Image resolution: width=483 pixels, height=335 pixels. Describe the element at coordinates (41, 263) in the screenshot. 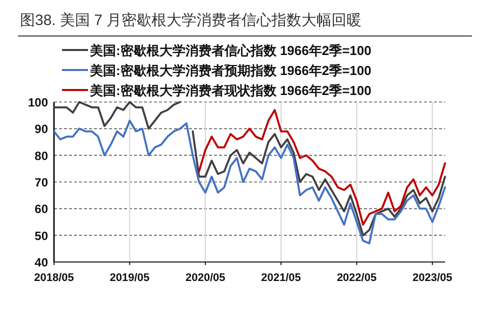

I see `y-tick-label: 40` at that location.